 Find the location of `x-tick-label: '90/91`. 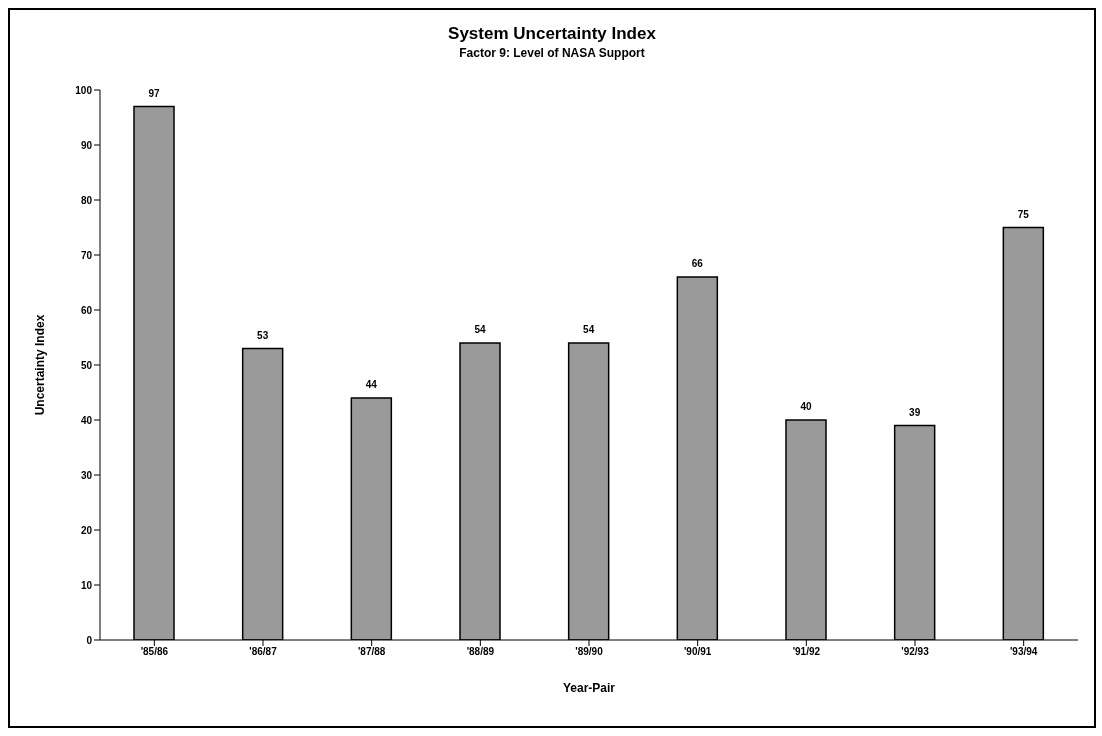

x-tick-label: '90/91 is located at coordinates (697, 652).